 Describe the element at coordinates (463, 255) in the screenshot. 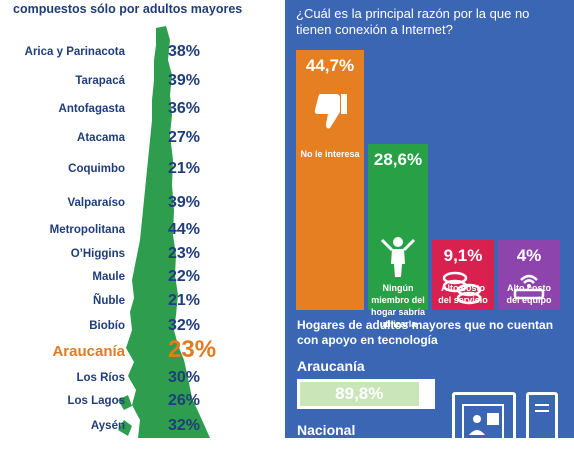

I see `reason-value: 9,1%` at that location.